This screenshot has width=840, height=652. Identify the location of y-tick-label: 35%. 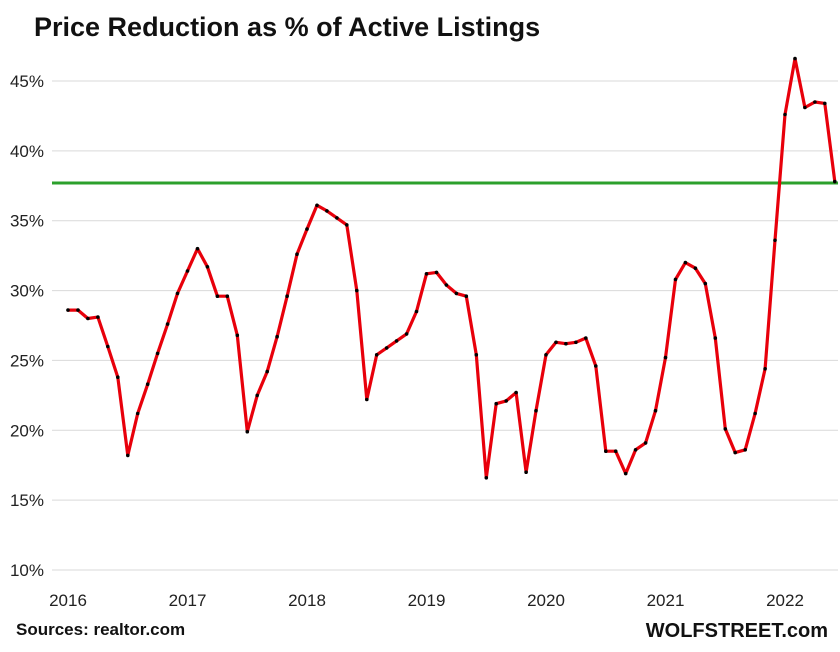
(27, 221).